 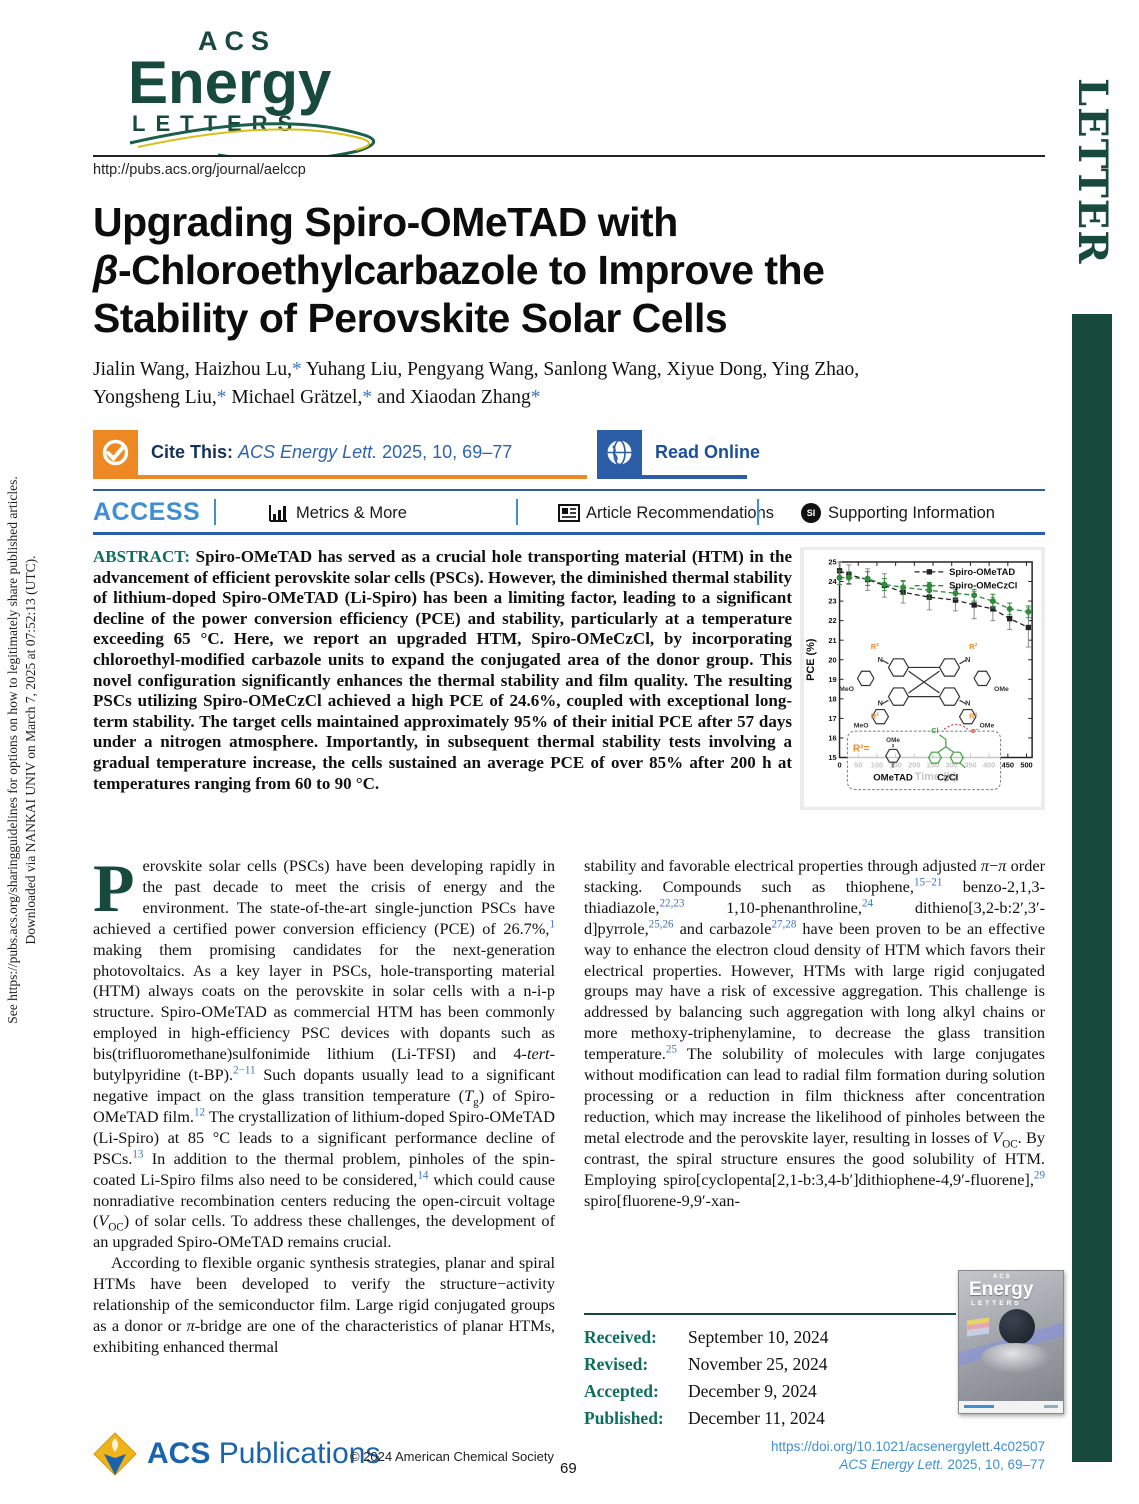 What do you see at coordinates (237, 41) in the screenshot?
I see `journal-logo-acs: ACS` at bounding box center [237, 41].